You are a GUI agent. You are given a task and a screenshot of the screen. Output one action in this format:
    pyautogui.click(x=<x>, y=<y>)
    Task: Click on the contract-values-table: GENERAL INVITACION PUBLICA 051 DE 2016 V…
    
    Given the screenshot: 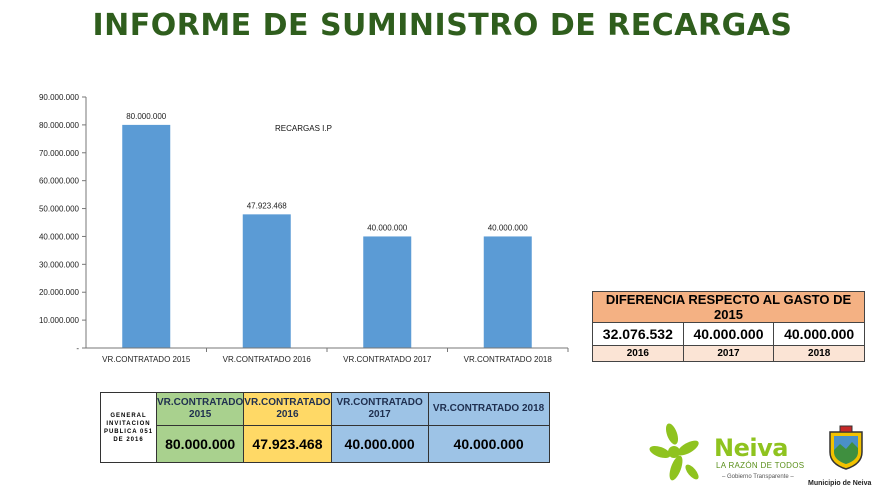 What is the action you would take?
    pyautogui.click(x=325, y=427)
    